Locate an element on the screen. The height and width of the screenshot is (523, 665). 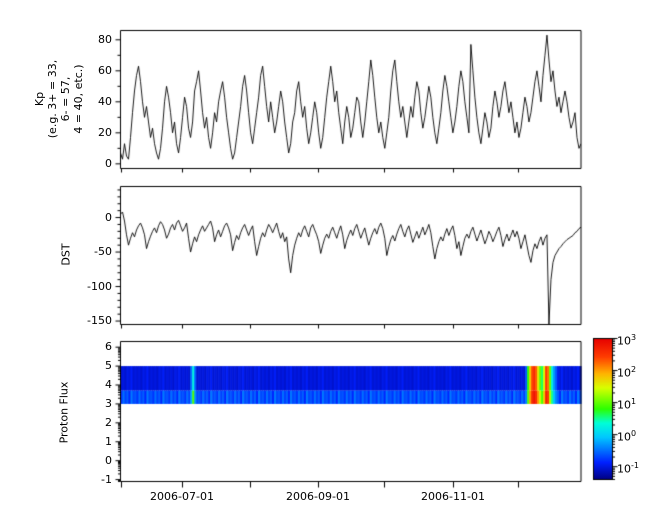
xtick-label: 2006-07-01 is located at coordinates (182, 496).